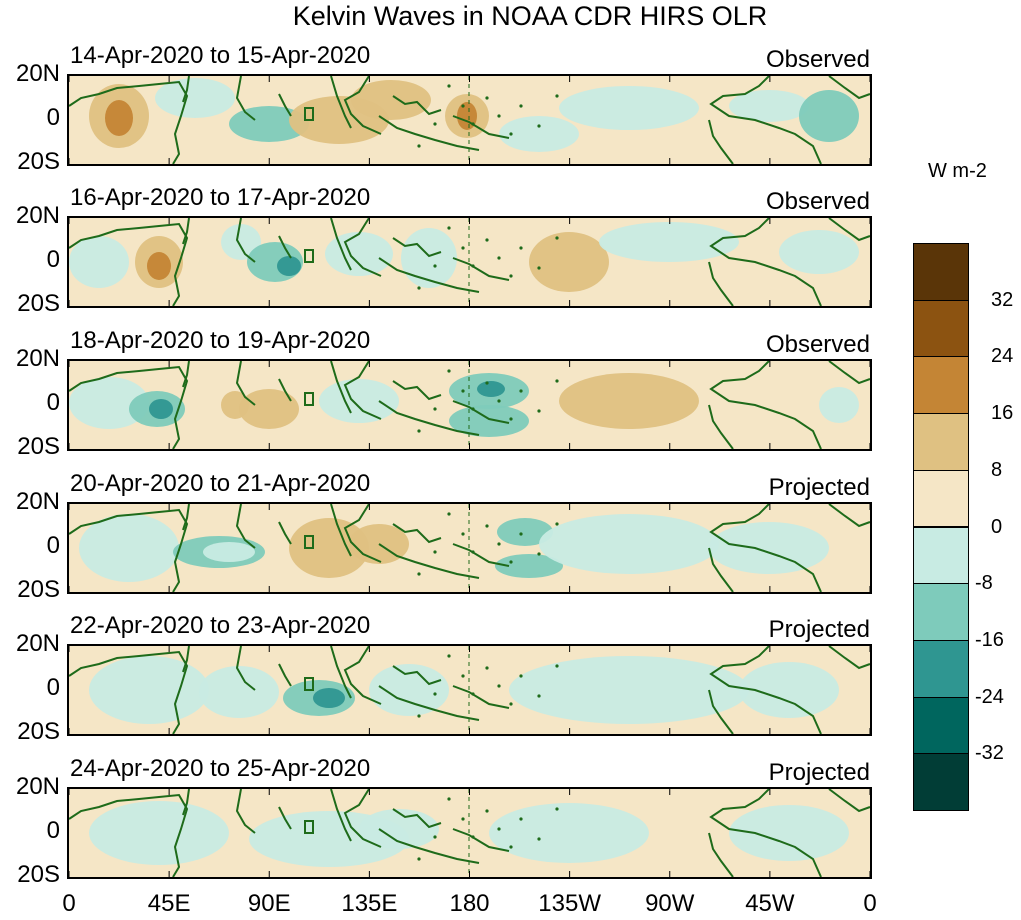 This screenshot has height=920, width=1021. What do you see at coordinates (469, 903) in the screenshot?
I see `longitude-label: 180` at bounding box center [469, 903].